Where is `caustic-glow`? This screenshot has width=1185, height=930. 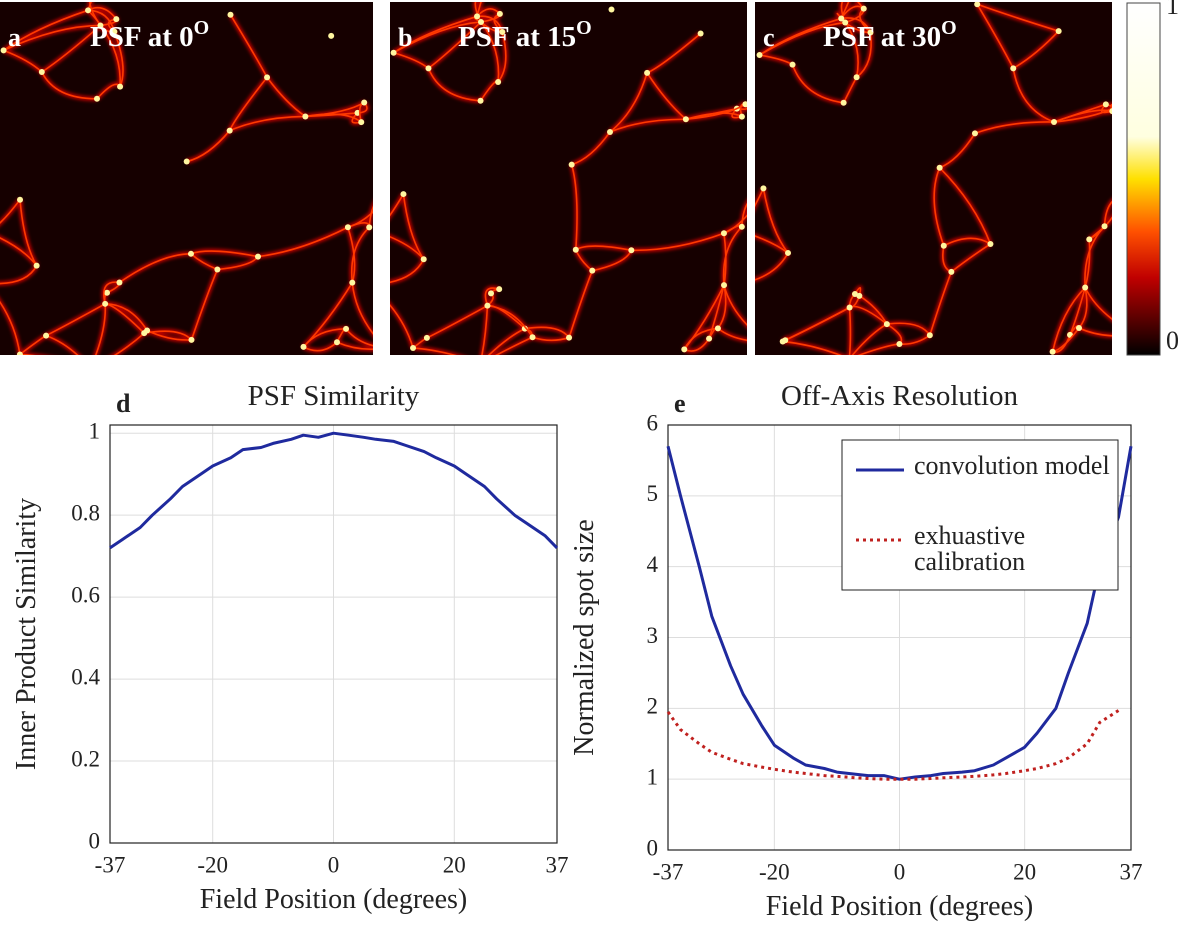
caustic-glow is located at coordinates (33, 353).